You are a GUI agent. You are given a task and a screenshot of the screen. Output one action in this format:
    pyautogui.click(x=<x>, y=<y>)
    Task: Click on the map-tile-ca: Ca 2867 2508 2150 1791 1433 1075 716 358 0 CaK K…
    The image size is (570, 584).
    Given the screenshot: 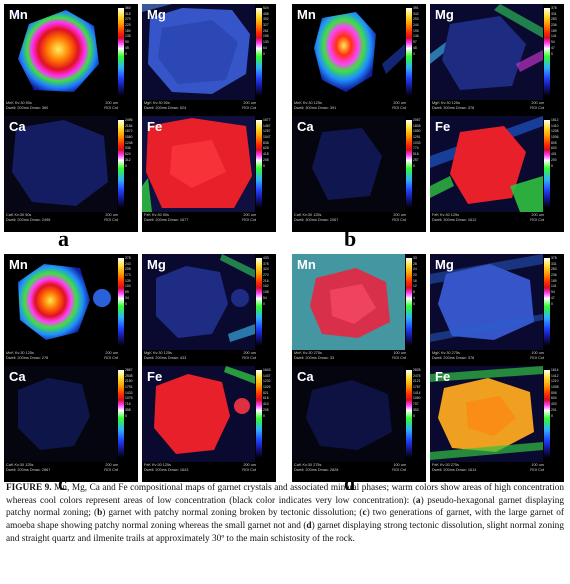 What is the action you would take?
    pyautogui.click(x=71, y=424)
    